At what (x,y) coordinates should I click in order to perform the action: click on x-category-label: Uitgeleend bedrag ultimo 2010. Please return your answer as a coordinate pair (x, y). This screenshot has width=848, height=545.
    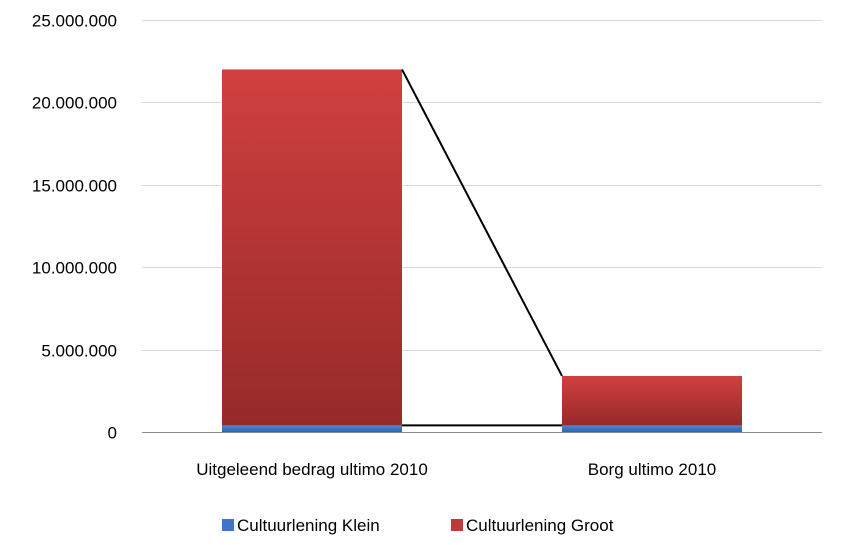
    Looking at the image, I should click on (312, 469).